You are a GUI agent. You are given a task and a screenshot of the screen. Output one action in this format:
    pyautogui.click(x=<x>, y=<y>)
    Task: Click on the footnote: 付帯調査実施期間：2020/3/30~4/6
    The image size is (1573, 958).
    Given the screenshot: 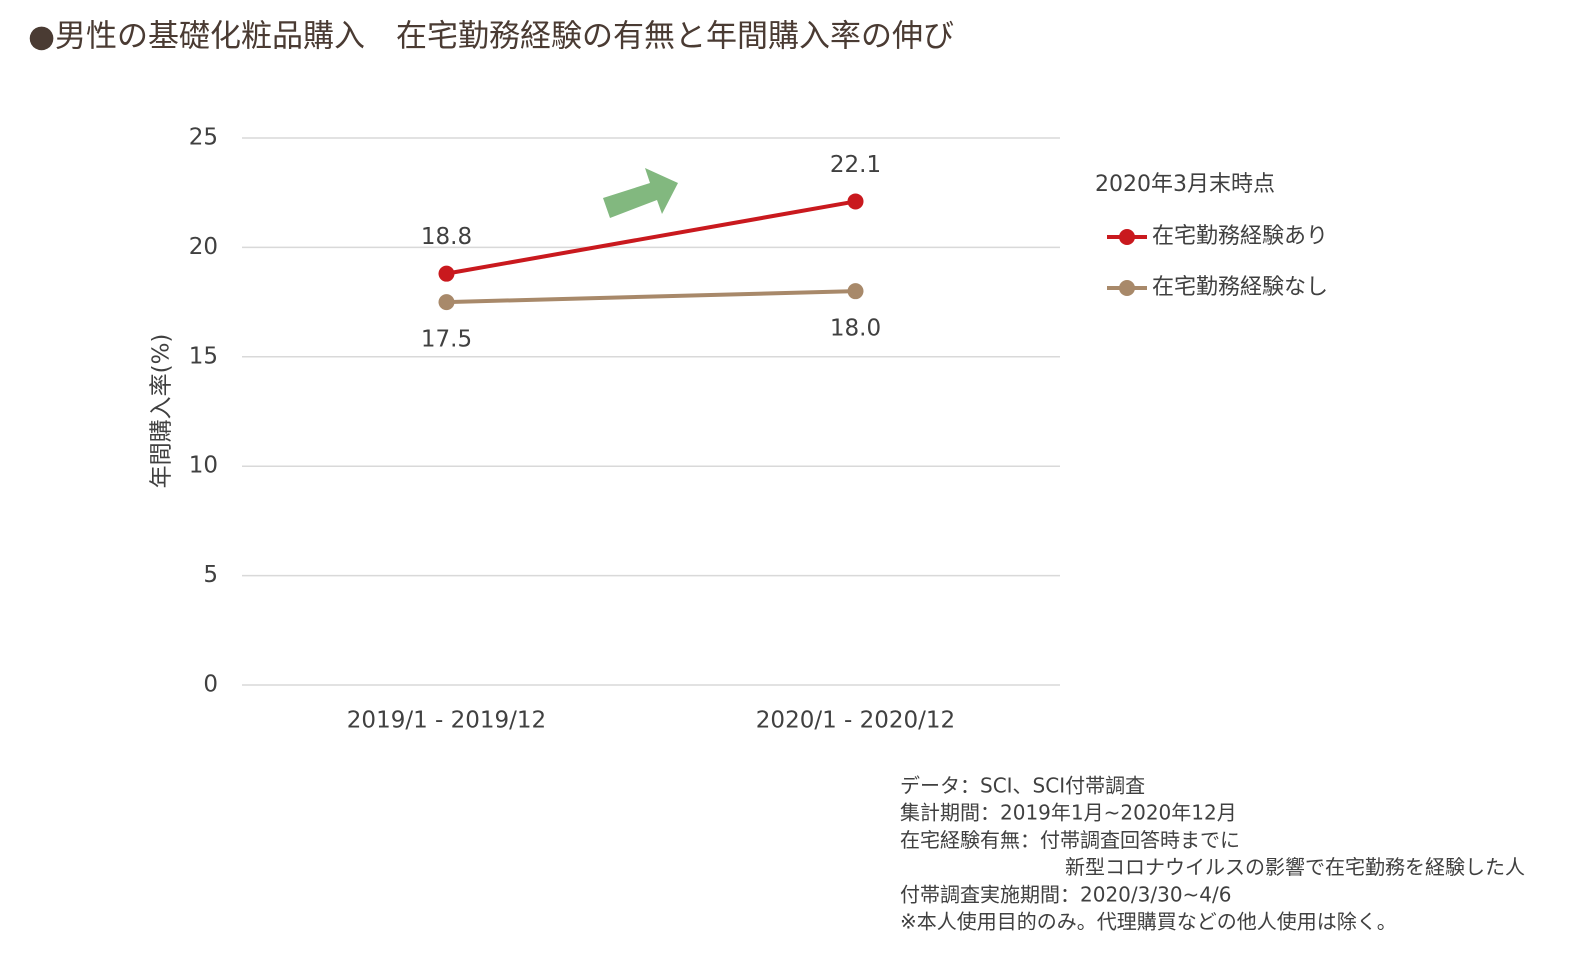 What is the action you would take?
    pyautogui.click(x=1066, y=894)
    